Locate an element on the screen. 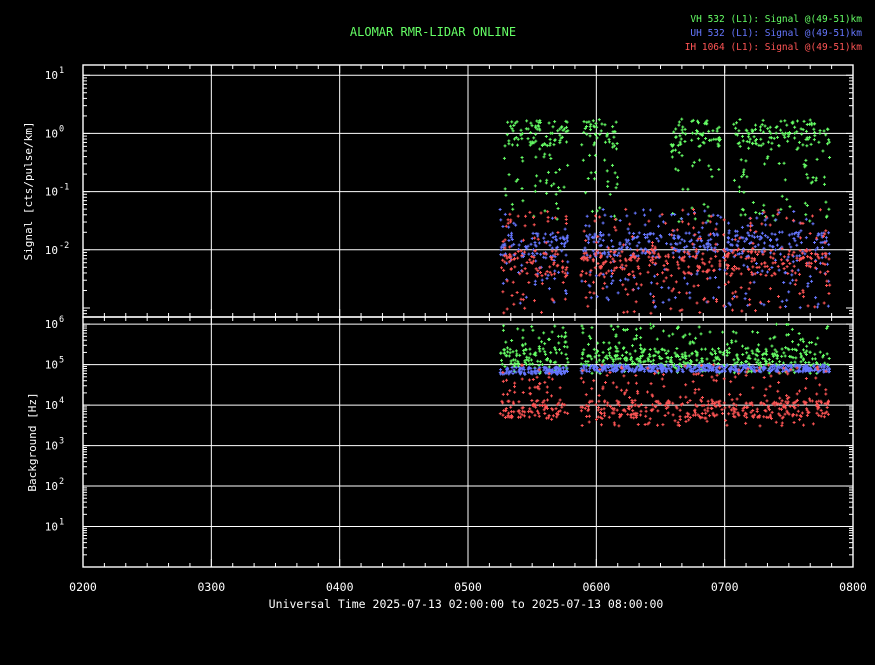 This screenshot has height=665, width=875. y-tick-label: 10 -1 is located at coordinates (57, 191).